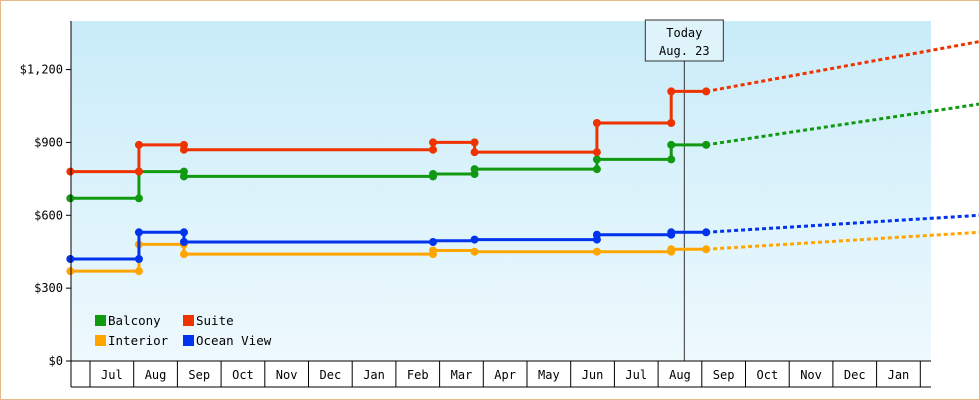  I want to click on legend-label-suite: Suite, so click(215, 320).